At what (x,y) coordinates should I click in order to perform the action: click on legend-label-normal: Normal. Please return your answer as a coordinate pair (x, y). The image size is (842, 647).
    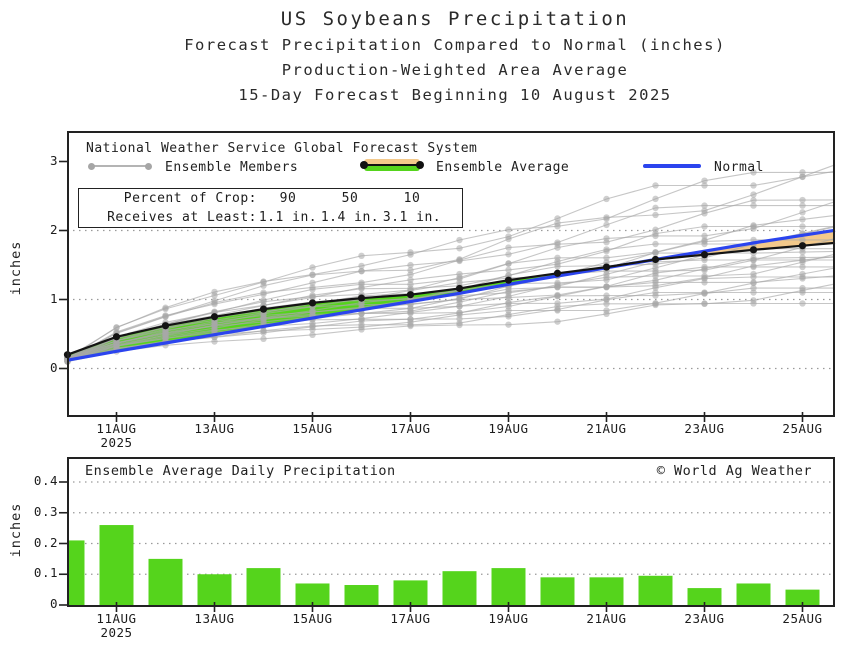
    Looking at the image, I should click on (739, 167).